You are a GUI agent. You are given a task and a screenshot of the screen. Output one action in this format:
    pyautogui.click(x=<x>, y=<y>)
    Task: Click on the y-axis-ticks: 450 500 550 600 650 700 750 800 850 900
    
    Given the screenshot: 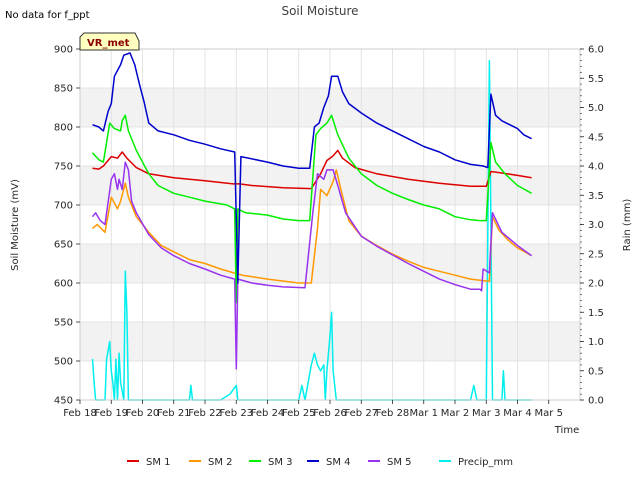 What is the action you would take?
    pyautogui.click(x=67, y=226)
    